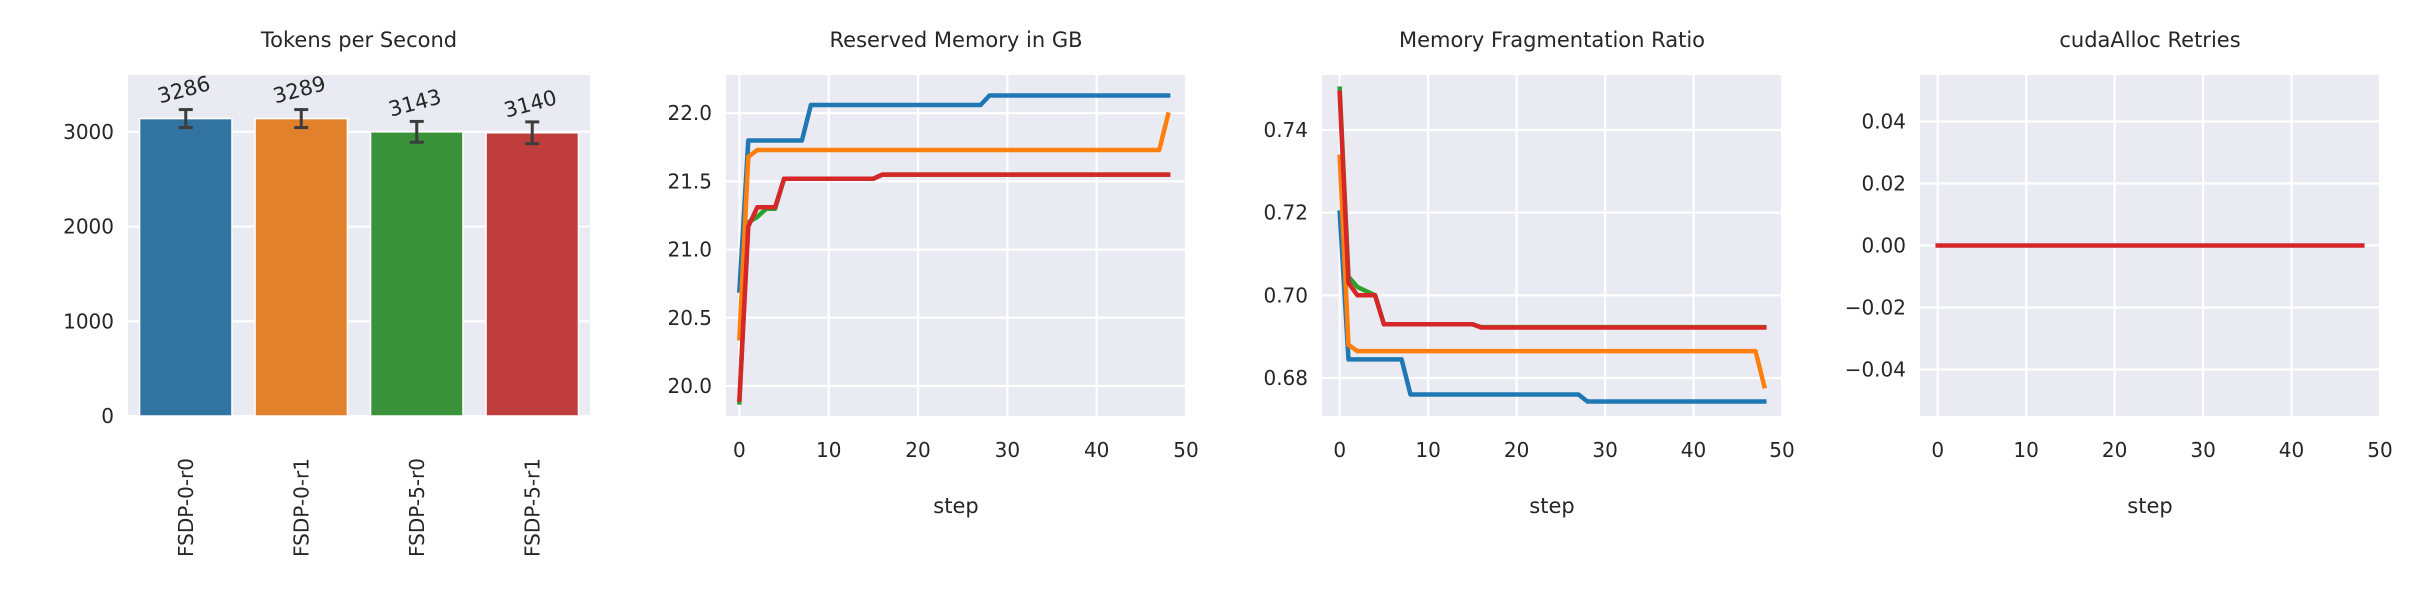 This screenshot has width=2416, height=606. I want to click on y-tick-label: 21.5, so click(689, 181).